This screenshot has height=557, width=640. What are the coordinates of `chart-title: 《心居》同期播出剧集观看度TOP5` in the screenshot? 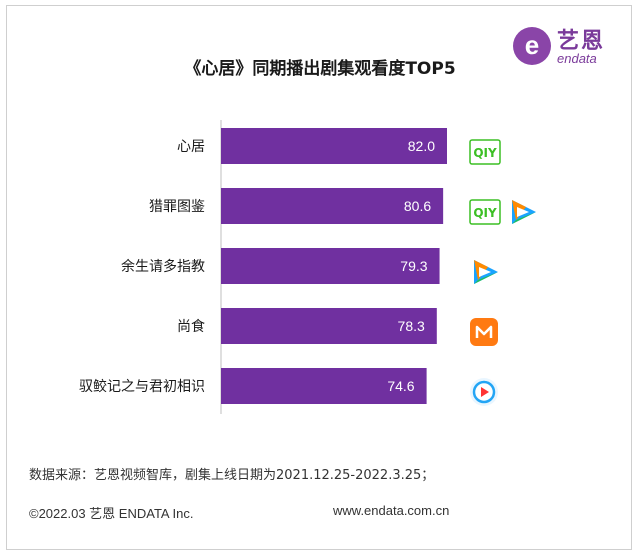 It's located at (320, 69).